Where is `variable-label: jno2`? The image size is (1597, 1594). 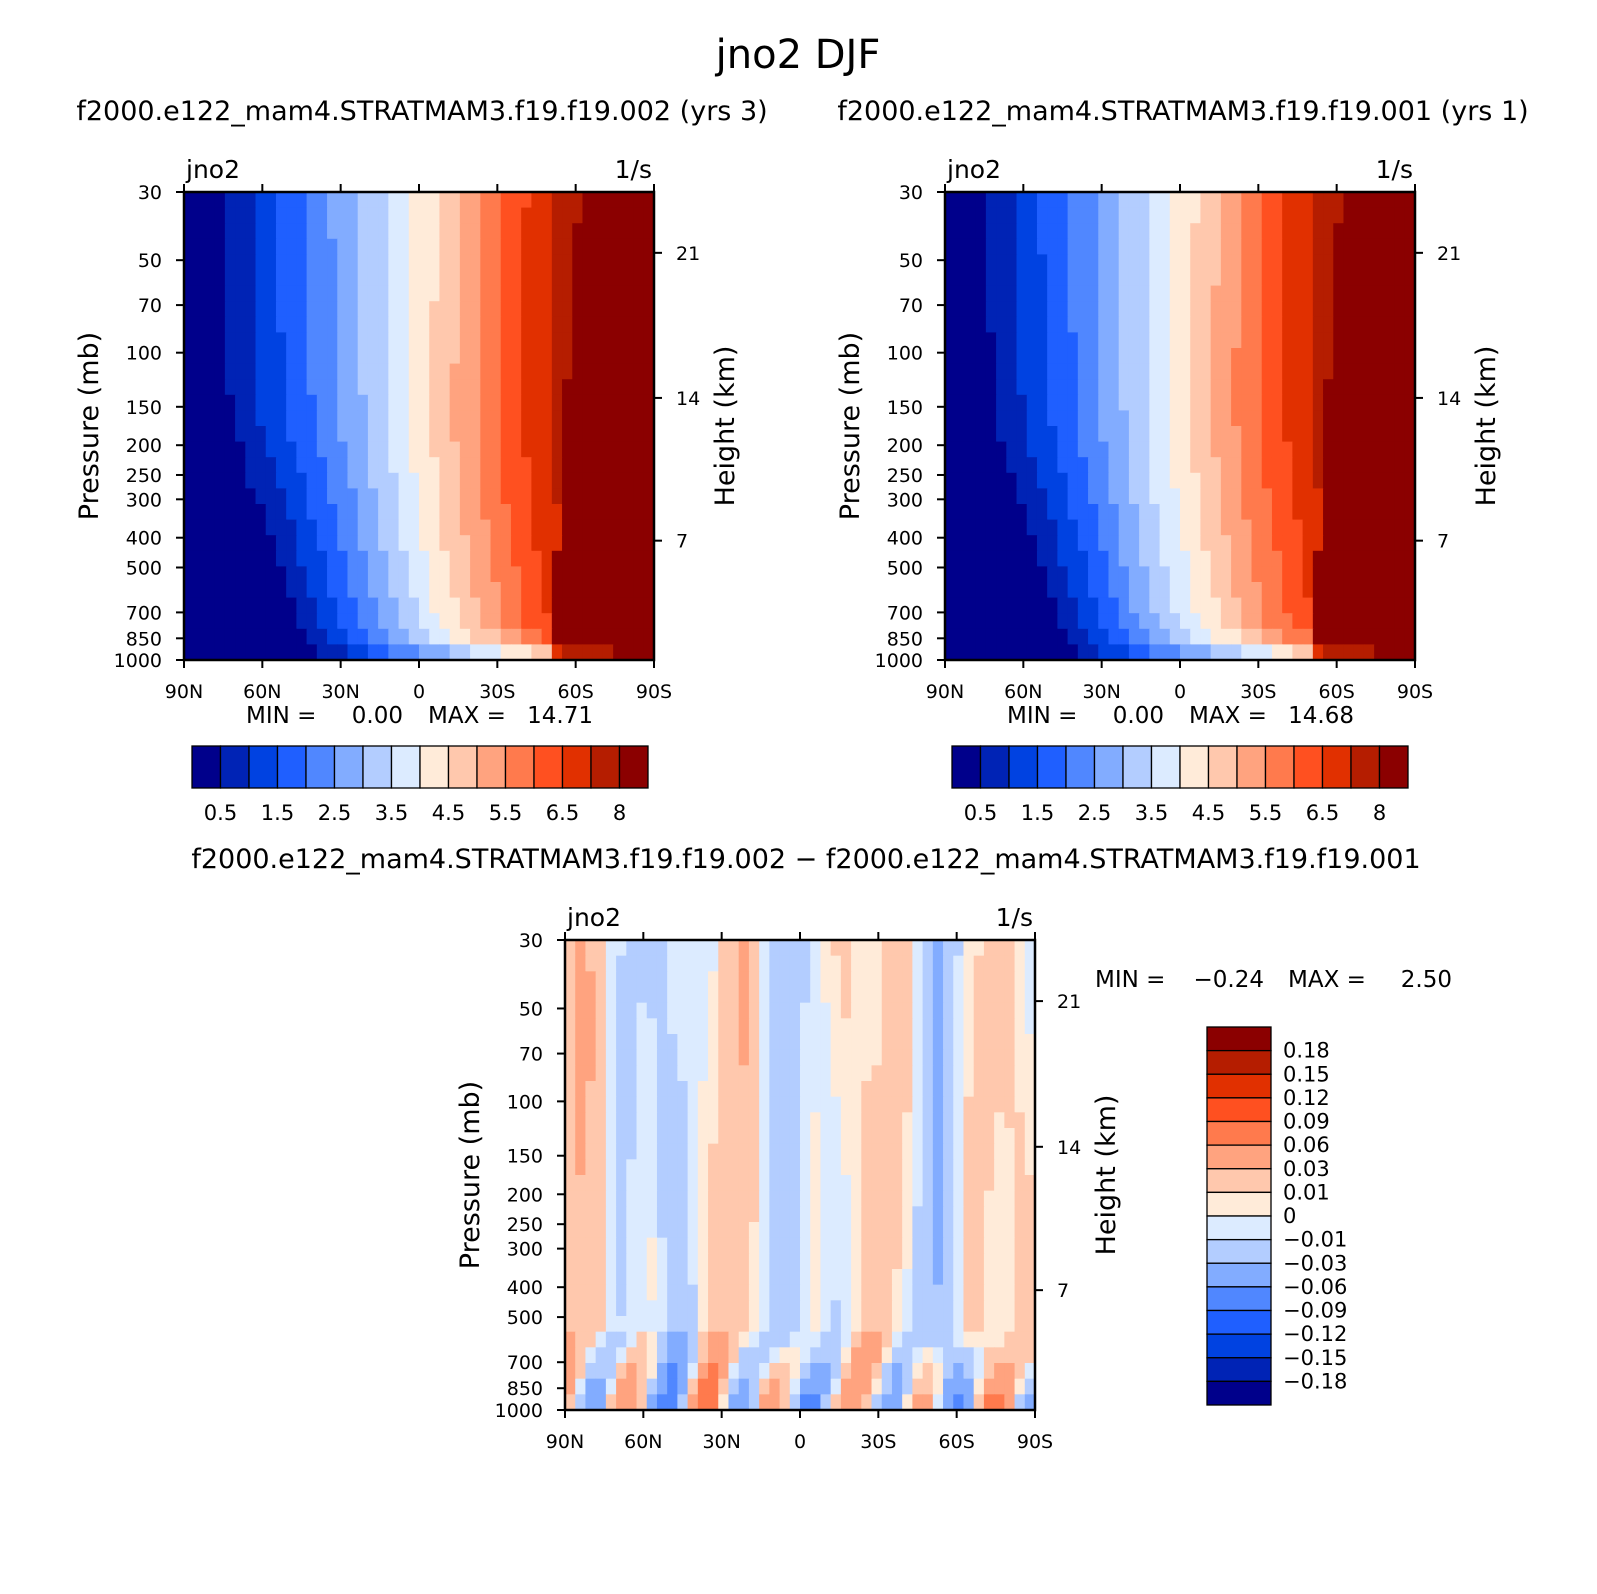
variable-label: jno2 is located at coordinates (973, 169).